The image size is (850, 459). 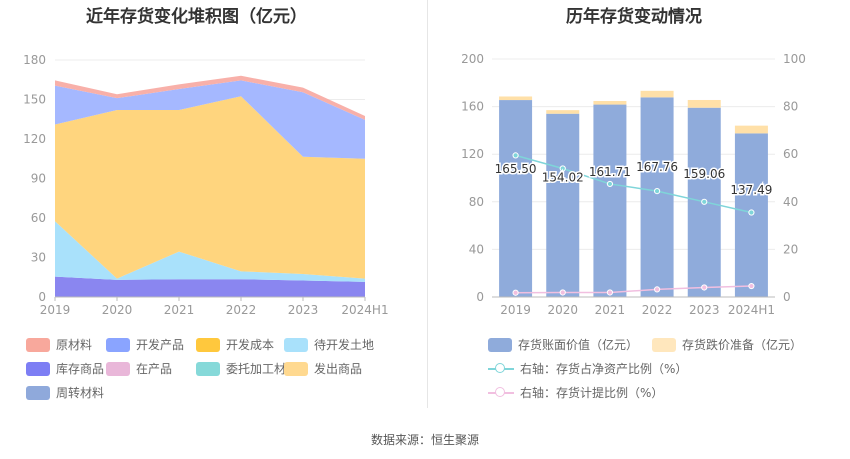 I want to click on legend-label: 发出商品, so click(x=338, y=369).